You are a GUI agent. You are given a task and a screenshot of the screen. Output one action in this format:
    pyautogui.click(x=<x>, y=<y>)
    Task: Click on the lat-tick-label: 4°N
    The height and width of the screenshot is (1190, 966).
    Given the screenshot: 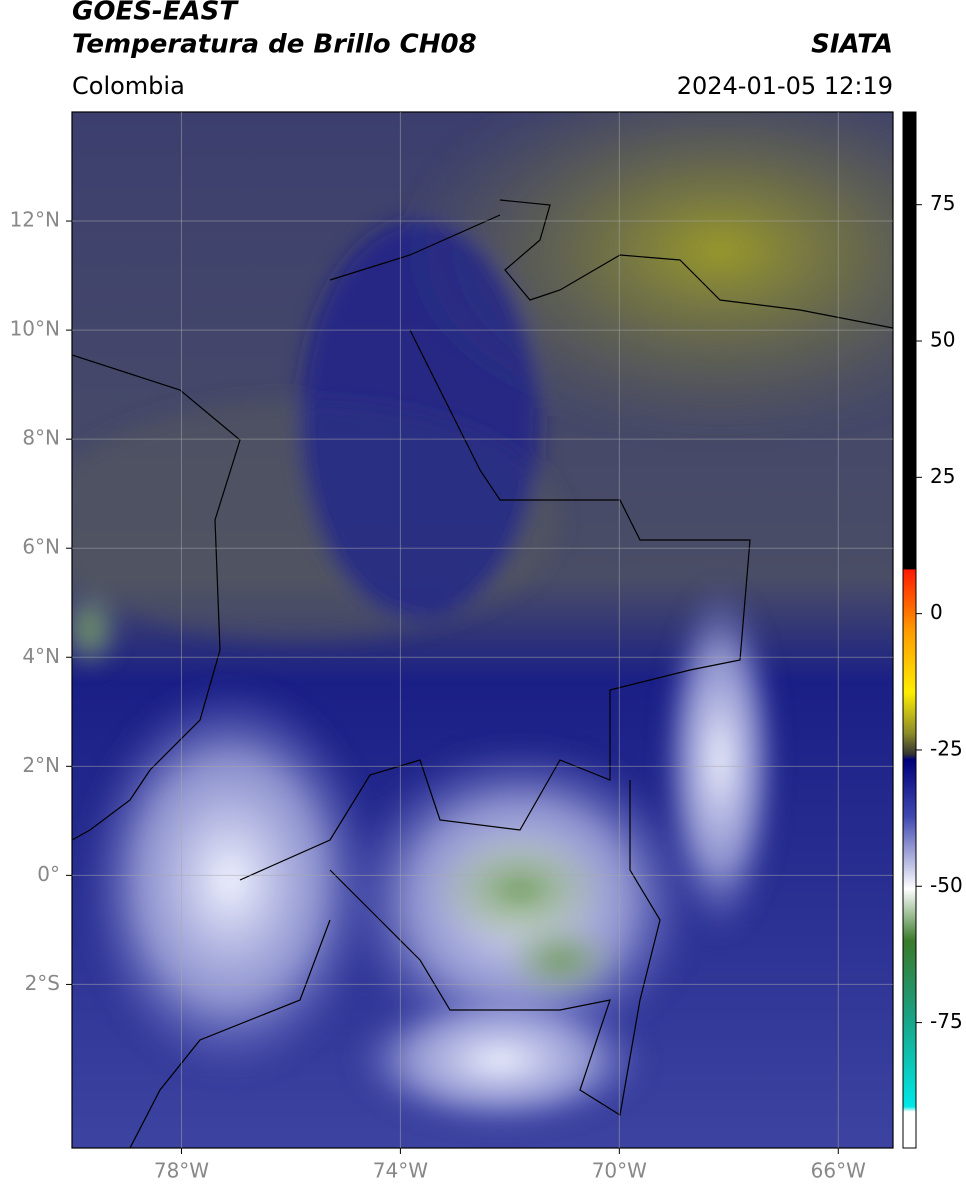 What is the action you would take?
    pyautogui.click(x=41, y=656)
    